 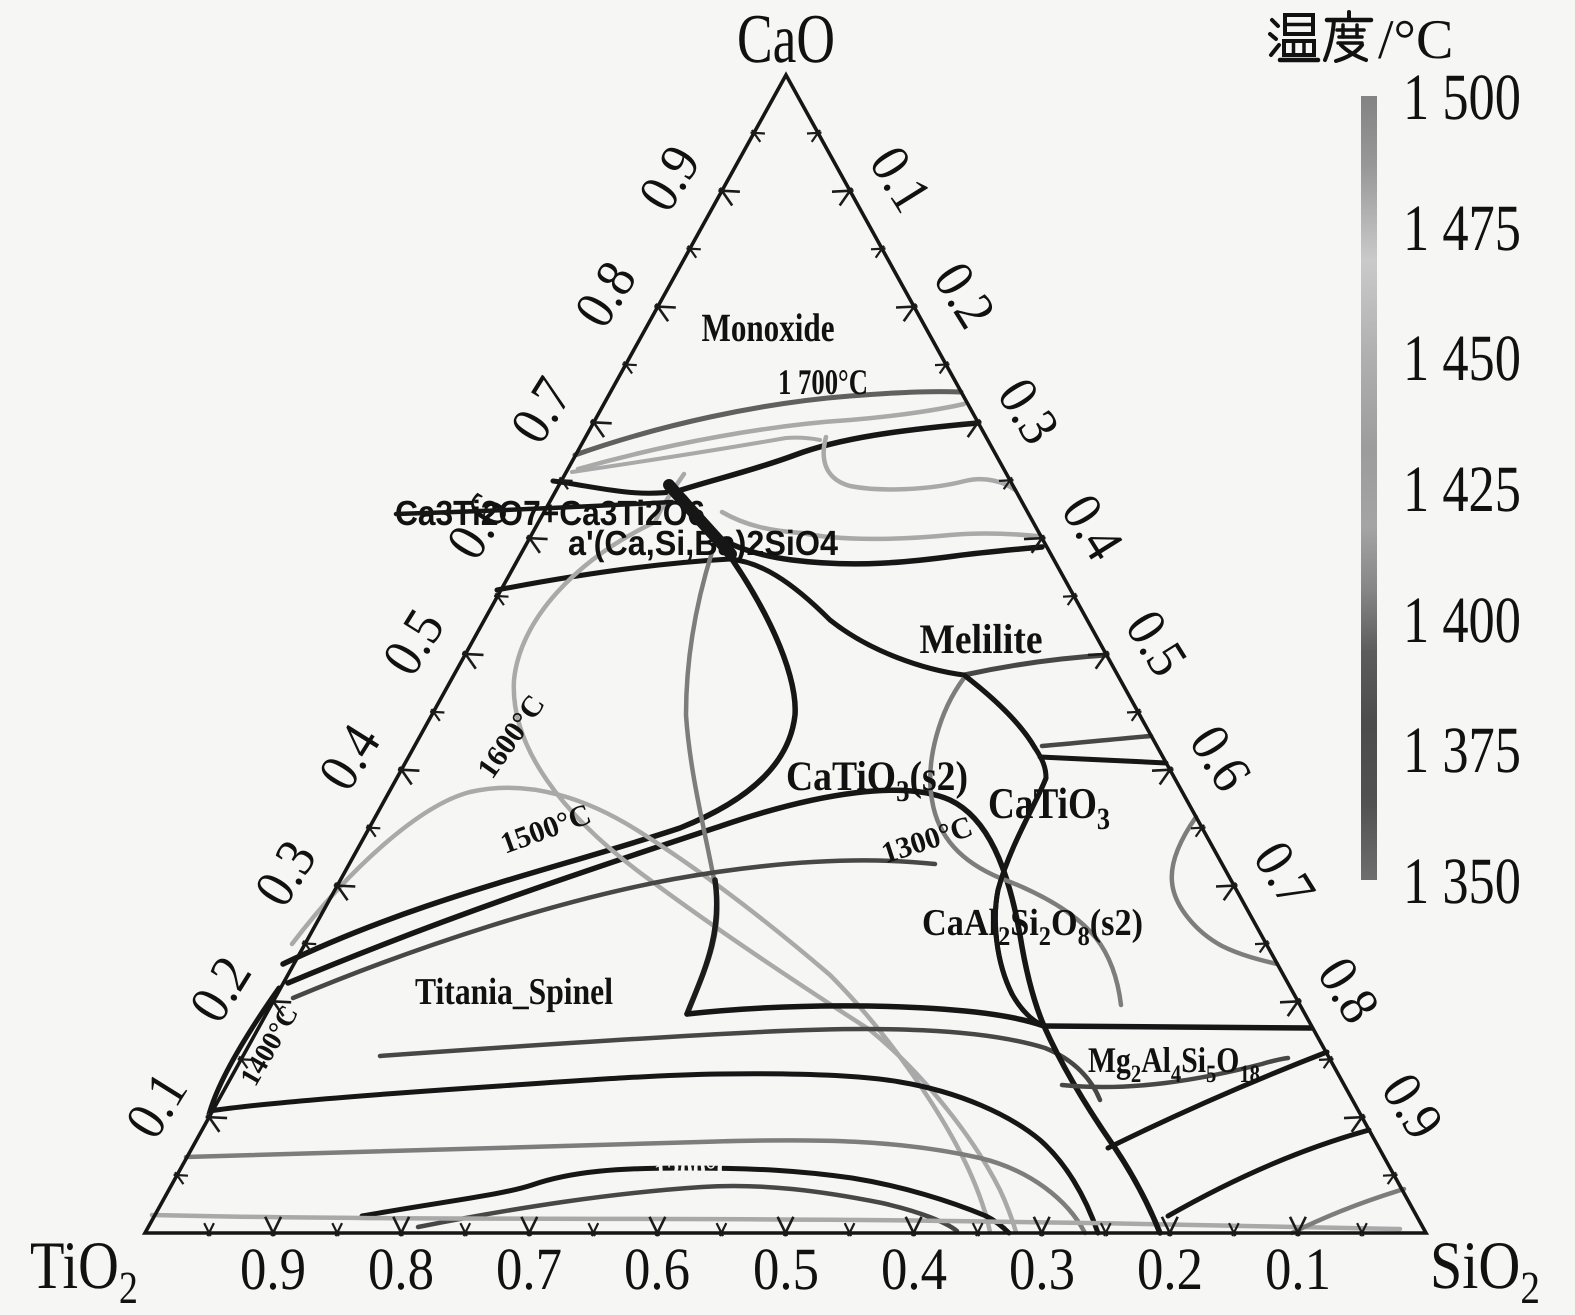 I want to click on svg-text: 1 700°C, so click(x=823, y=382).